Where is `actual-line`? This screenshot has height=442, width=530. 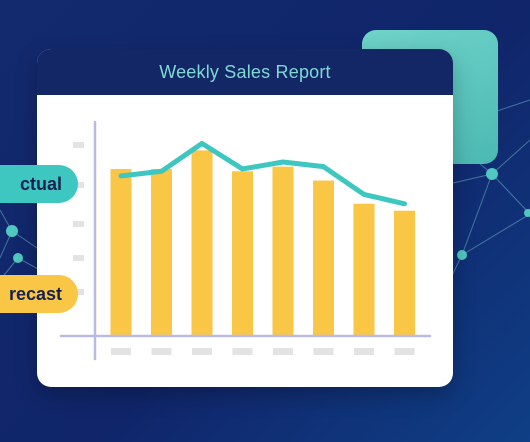 actual-line is located at coordinates (262, 173).